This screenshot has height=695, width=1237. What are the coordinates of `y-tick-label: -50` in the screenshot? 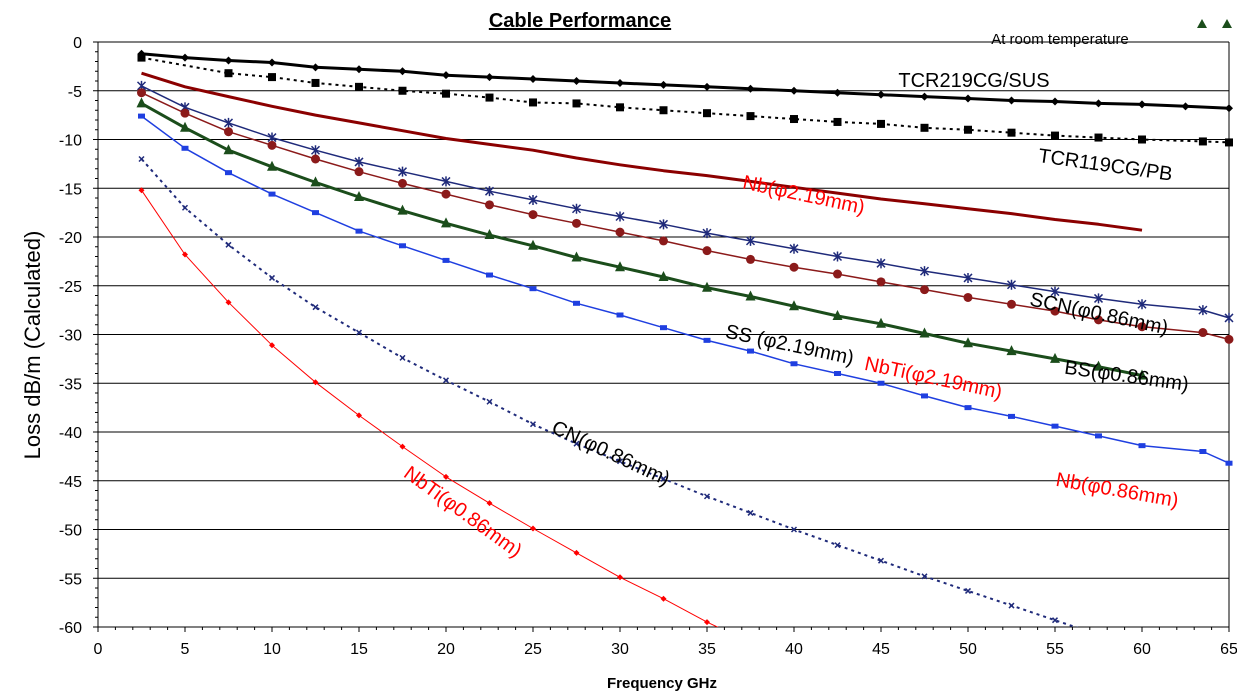 It's located at (70, 531).